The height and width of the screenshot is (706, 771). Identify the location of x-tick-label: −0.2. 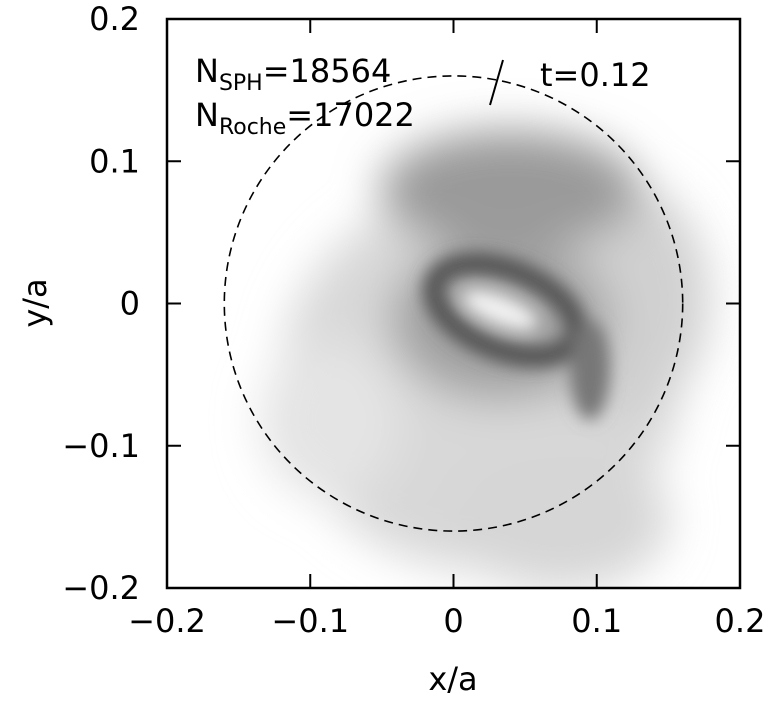
(167, 621).